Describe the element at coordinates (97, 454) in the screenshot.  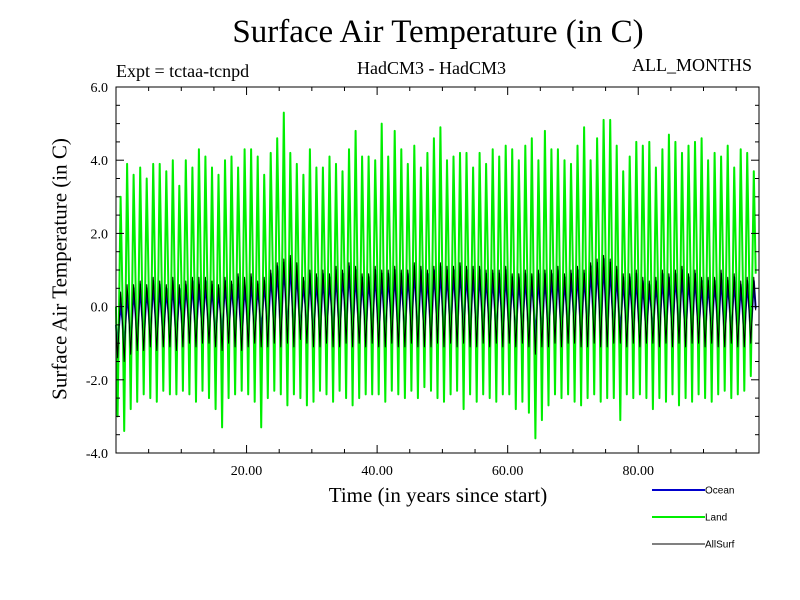
I see `y-tick-label: -4.0` at that location.